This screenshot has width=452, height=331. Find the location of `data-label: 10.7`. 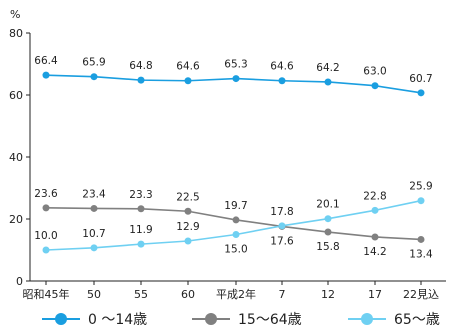

data-label: 10.7 is located at coordinates (93, 234).